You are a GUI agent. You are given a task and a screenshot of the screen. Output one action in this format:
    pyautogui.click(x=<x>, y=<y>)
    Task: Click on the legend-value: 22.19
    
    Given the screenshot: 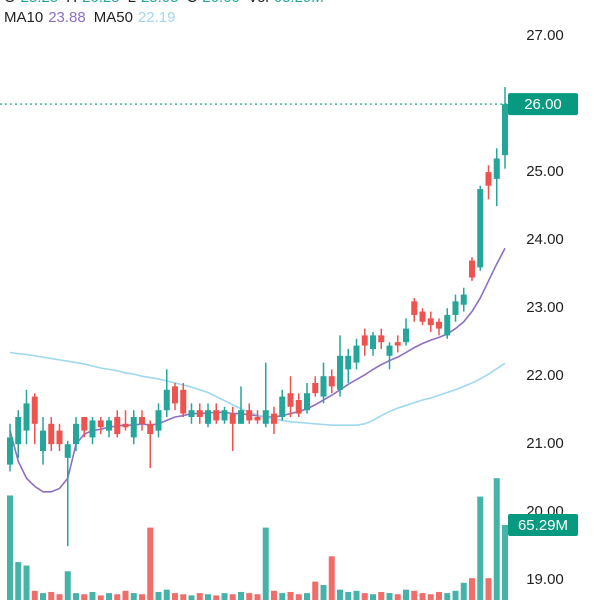 What is the action you would take?
    pyautogui.click(x=157, y=17)
    